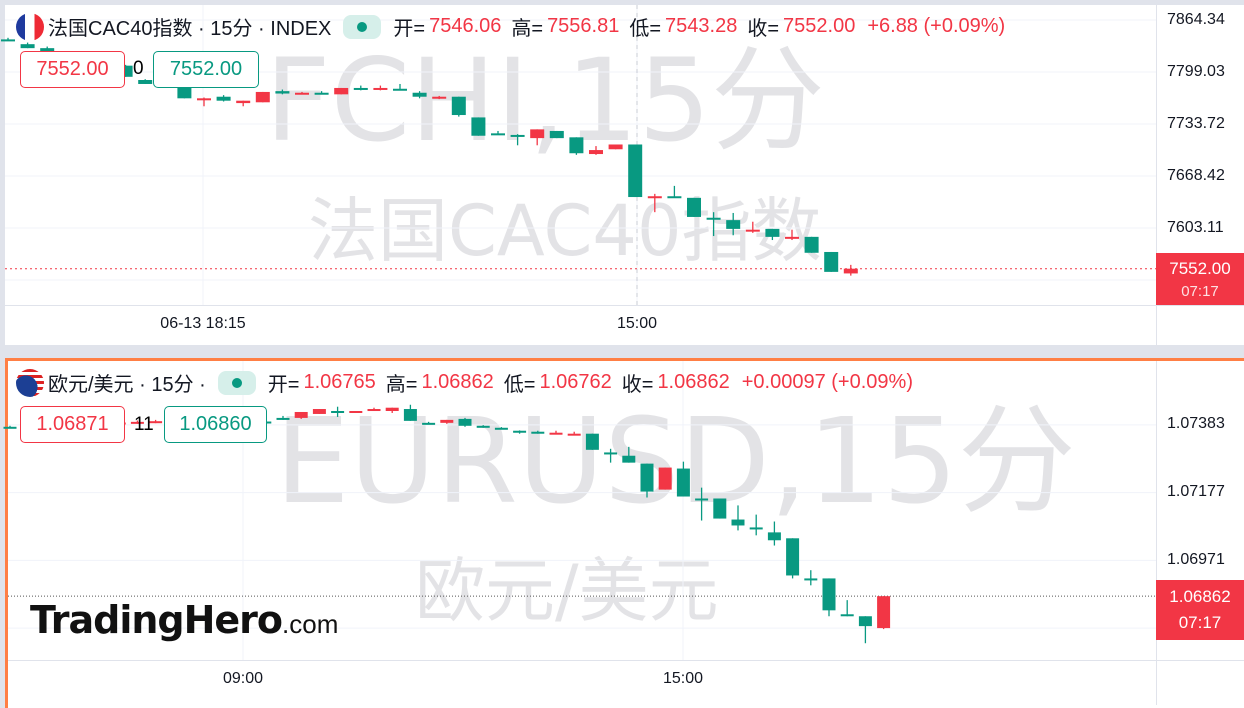 The image size is (1244, 708). Describe the element at coordinates (1200, 596) in the screenshot. I see `last-price: 1.06862` at that location.